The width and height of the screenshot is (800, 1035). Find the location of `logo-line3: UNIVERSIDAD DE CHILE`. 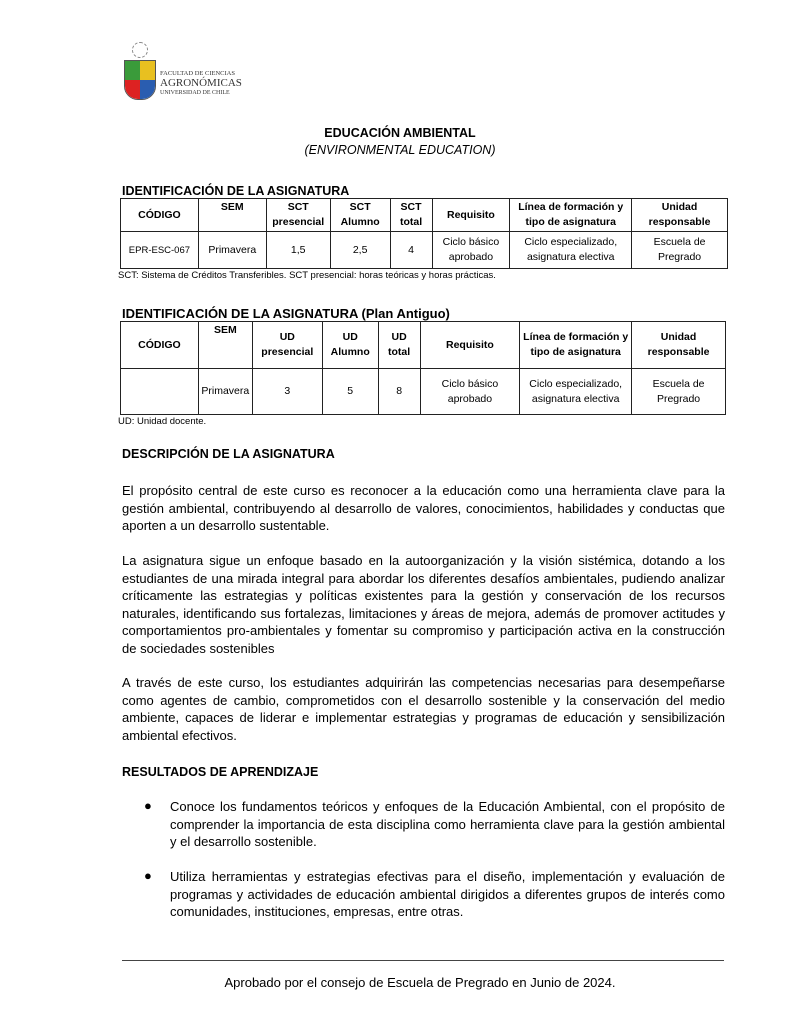

logo-line3: UNIVERSIDAD DE CHILE is located at coordinates (195, 93).